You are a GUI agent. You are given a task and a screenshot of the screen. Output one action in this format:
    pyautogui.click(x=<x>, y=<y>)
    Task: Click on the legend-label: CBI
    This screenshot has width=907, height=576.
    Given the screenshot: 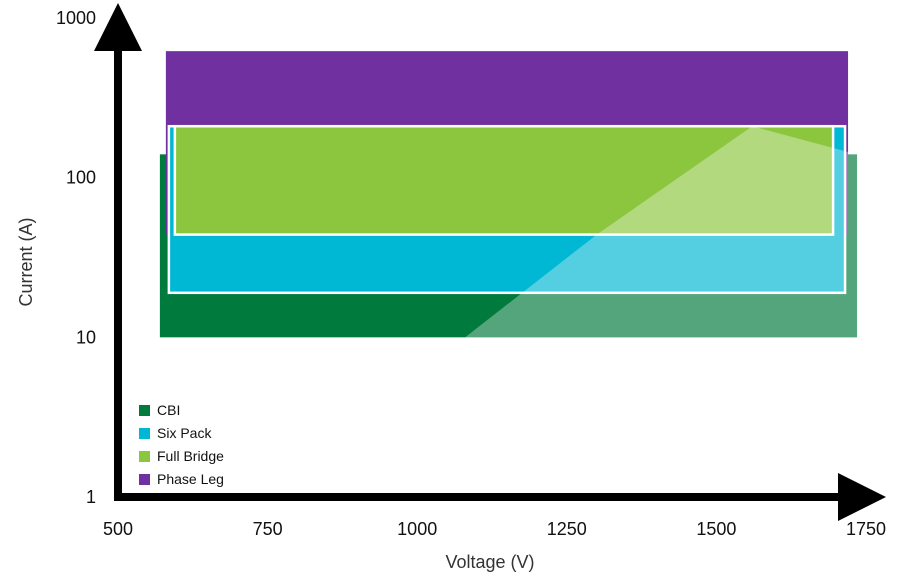 What is the action you would take?
    pyautogui.click(x=168, y=410)
    